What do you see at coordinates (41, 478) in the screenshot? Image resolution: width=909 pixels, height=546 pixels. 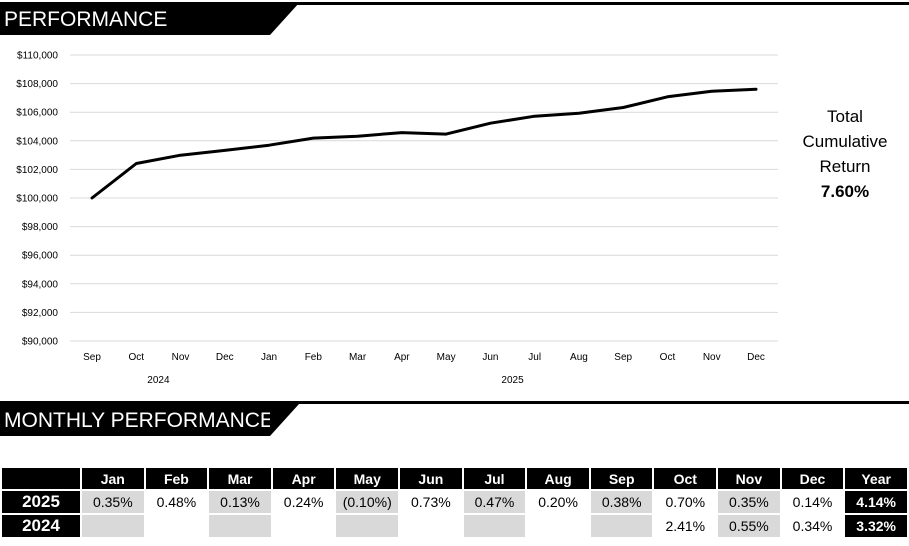 I see `header-cell-blank` at bounding box center [41, 478].